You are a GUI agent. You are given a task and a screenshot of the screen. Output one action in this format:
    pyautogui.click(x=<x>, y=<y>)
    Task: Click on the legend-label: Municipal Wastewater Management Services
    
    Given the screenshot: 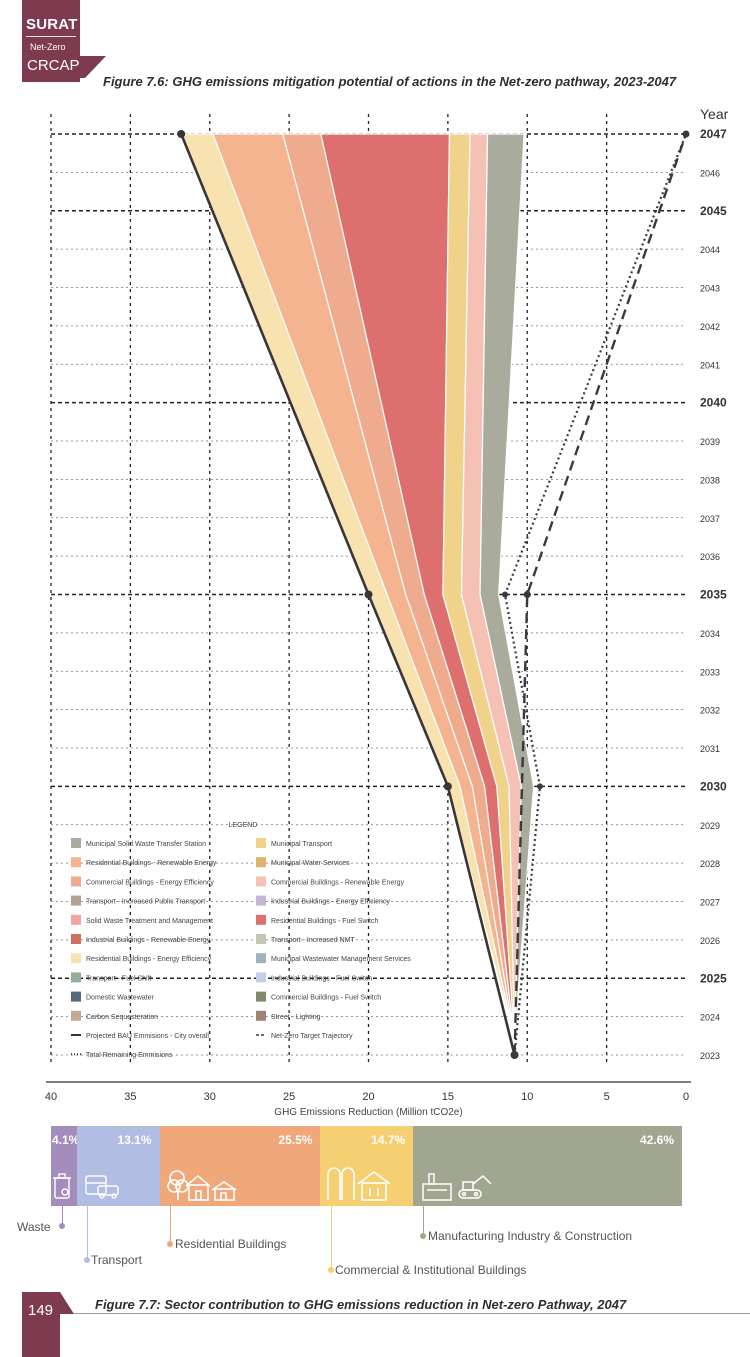 What is the action you would take?
    pyautogui.click(x=341, y=959)
    